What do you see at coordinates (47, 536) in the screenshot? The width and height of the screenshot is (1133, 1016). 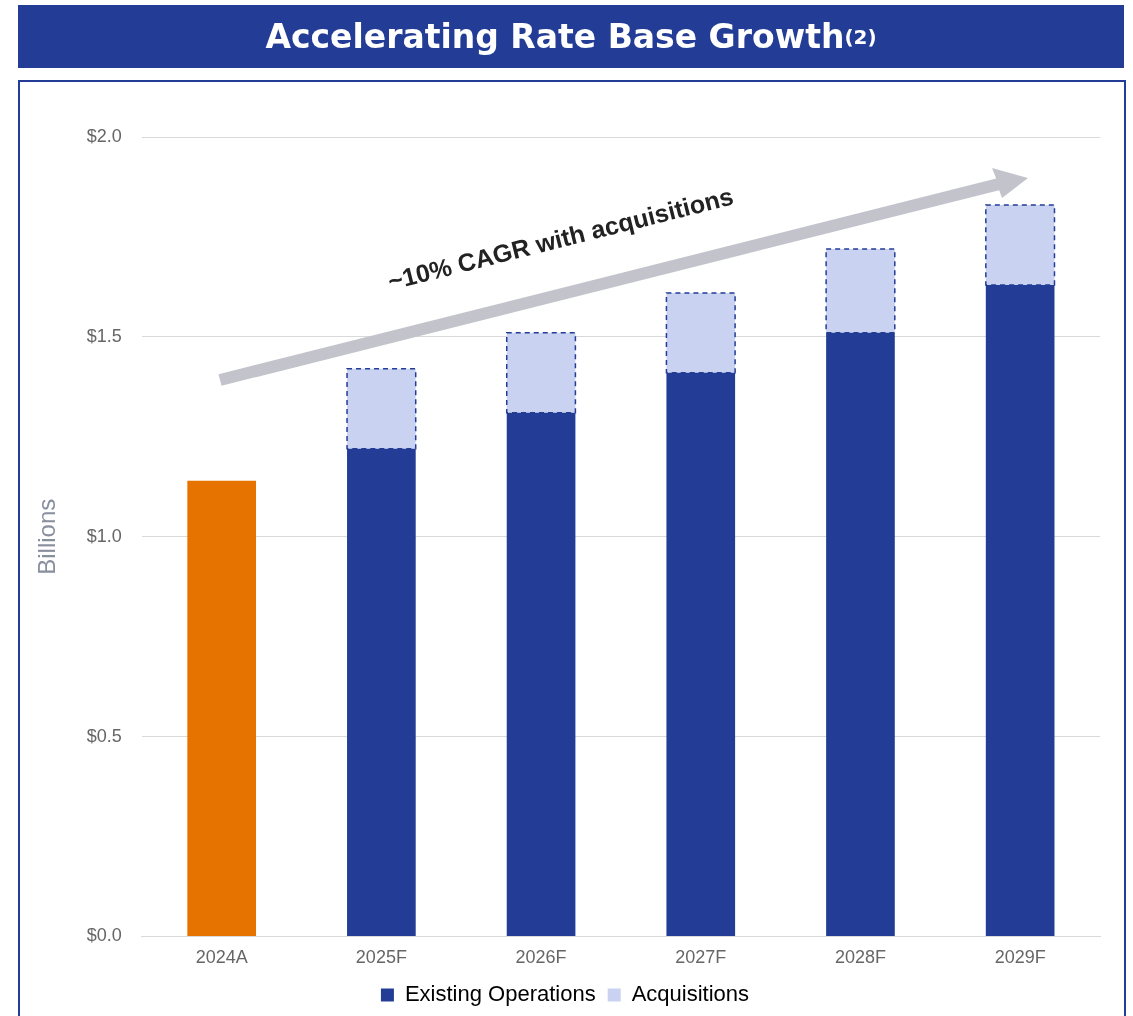 I see `y-axis-title: Billions` at bounding box center [47, 536].